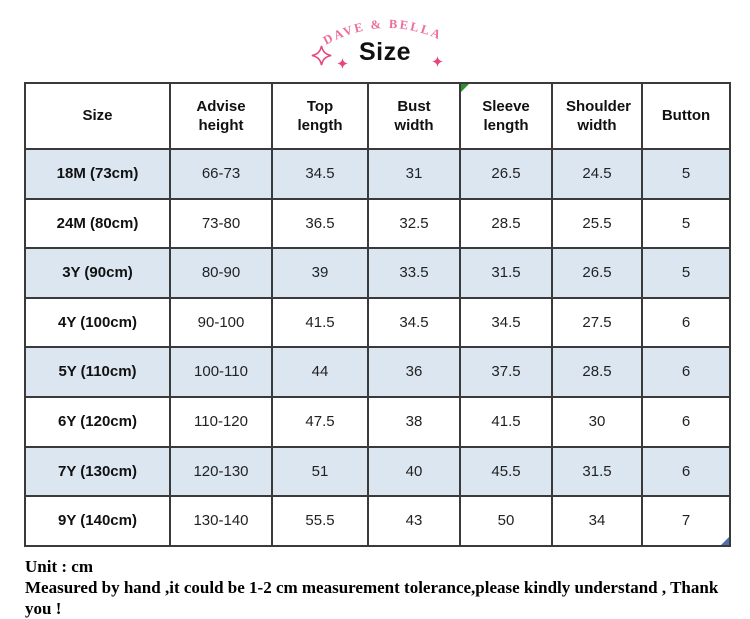  Describe the element at coordinates (414, 421) in the screenshot. I see `table-cell: 38` at that location.